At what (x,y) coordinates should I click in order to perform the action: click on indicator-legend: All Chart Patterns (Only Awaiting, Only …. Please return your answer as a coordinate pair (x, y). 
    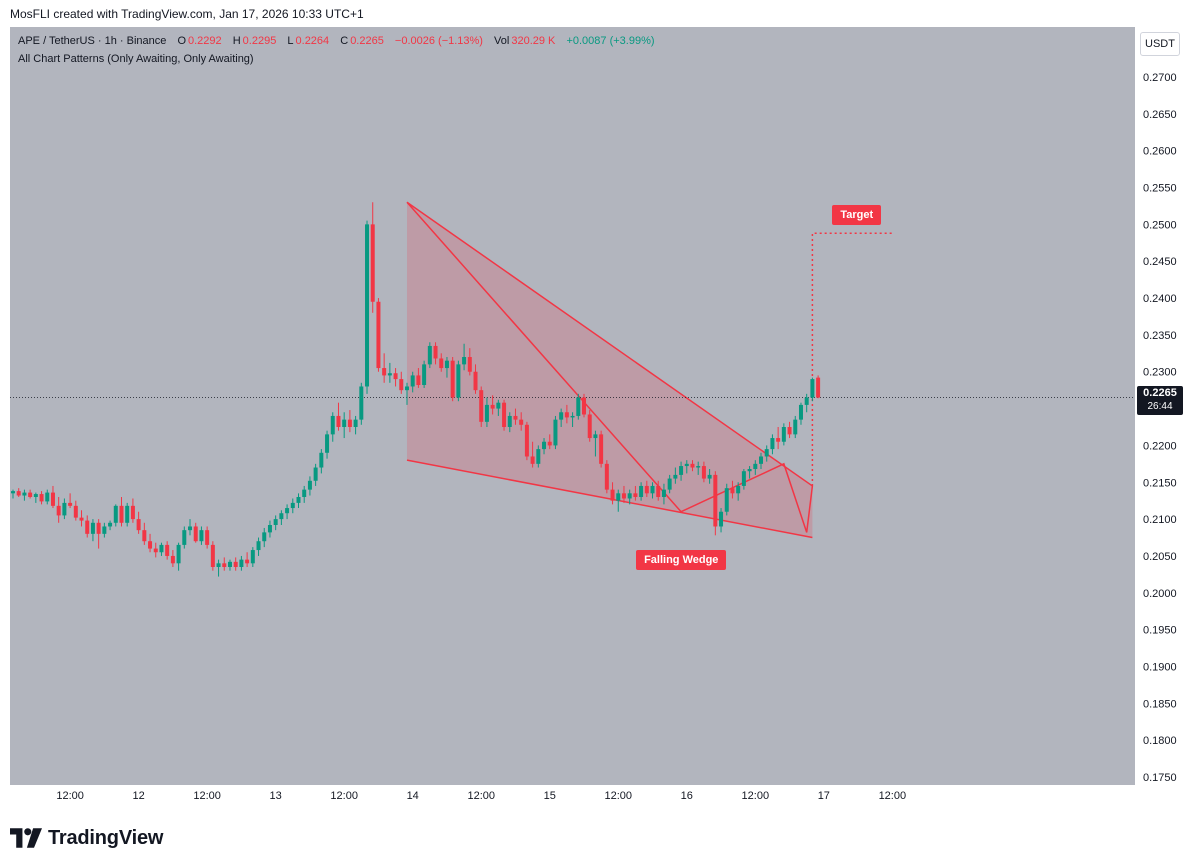
    Looking at the image, I should click on (136, 59).